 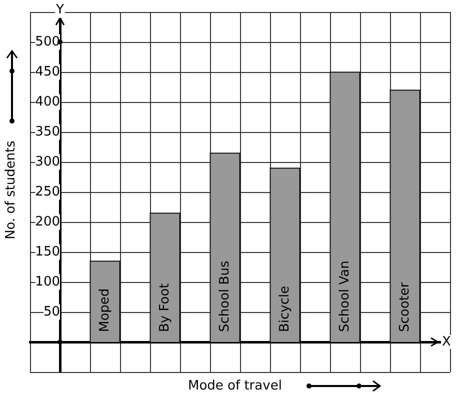 I want to click on y-tick-label: 450, so click(x=47, y=72).